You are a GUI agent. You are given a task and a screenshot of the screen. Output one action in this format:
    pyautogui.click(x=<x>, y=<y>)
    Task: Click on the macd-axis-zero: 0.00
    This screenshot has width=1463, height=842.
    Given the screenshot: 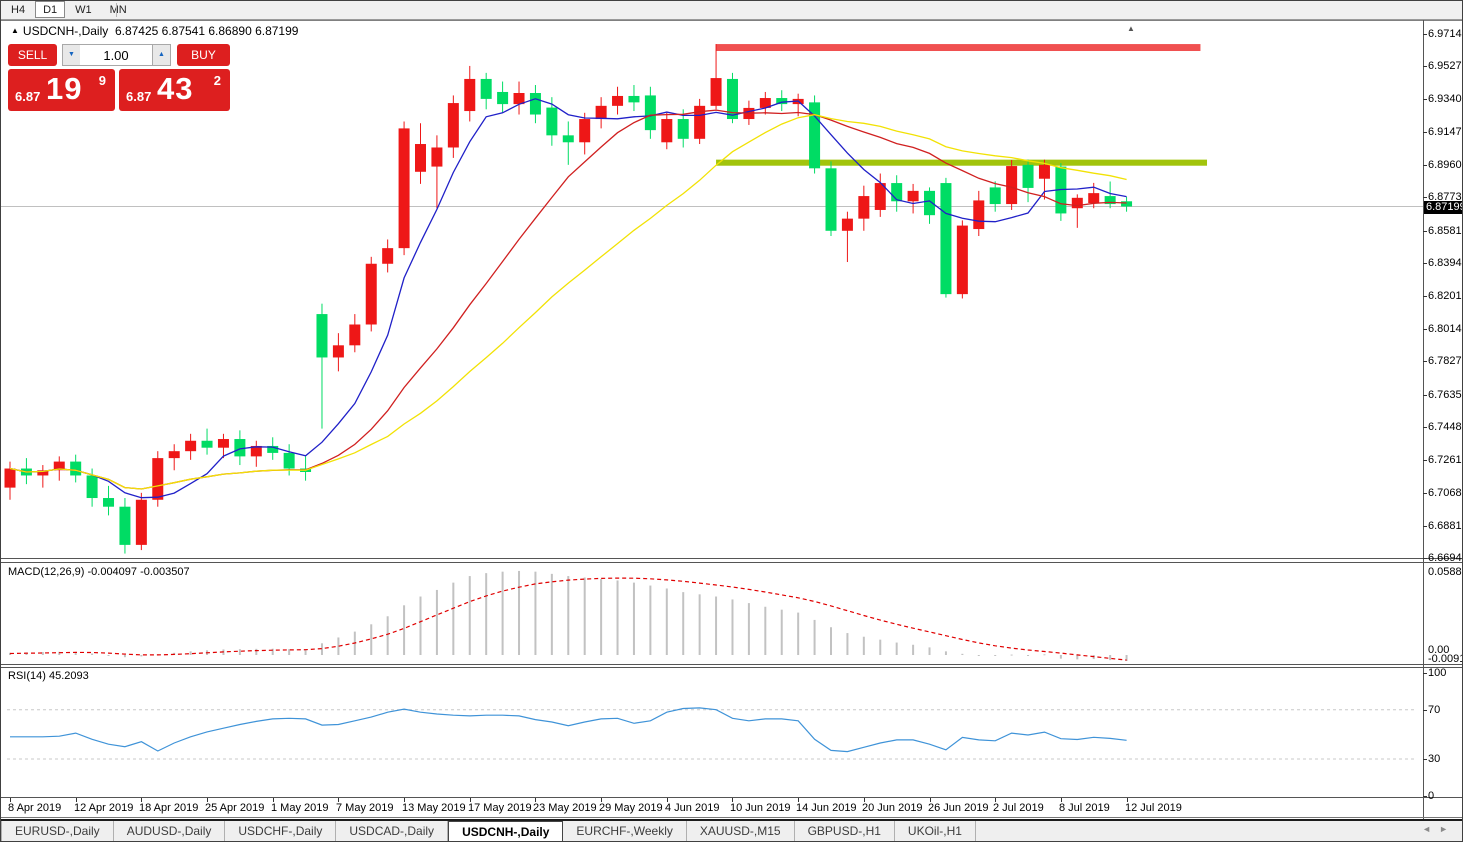 What is the action you would take?
    pyautogui.click(x=1439, y=650)
    